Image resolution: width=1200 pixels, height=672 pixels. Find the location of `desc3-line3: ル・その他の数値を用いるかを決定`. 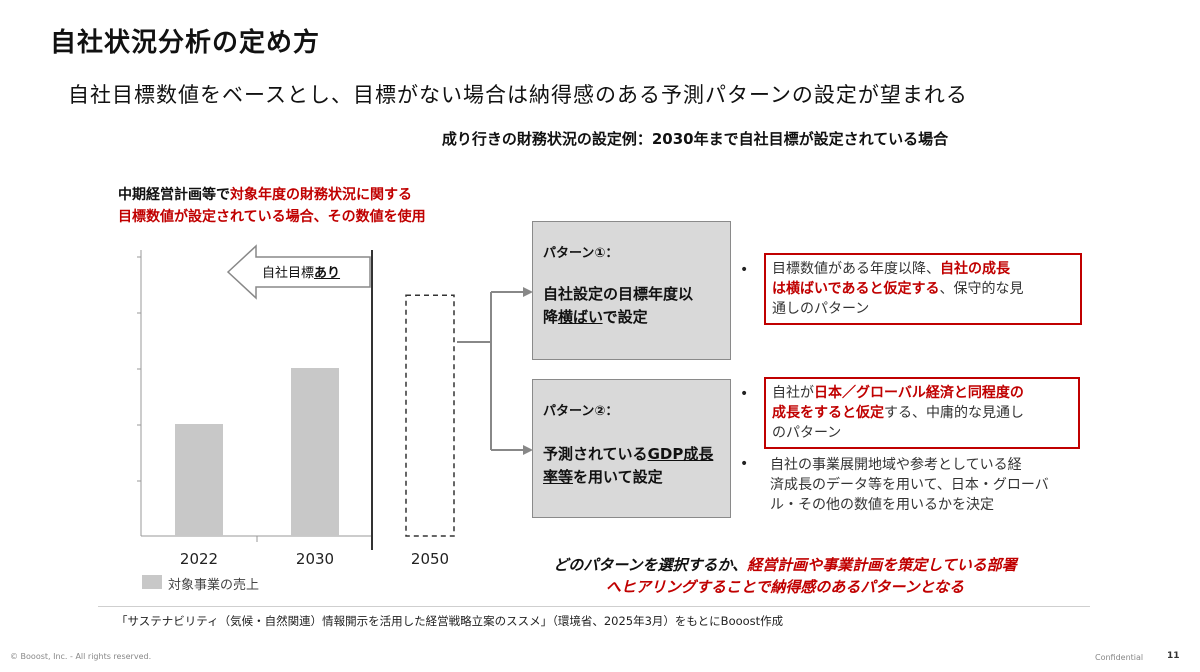

desc3-line3: ル・その他の数値を用いるかを決定 is located at coordinates (882, 505).